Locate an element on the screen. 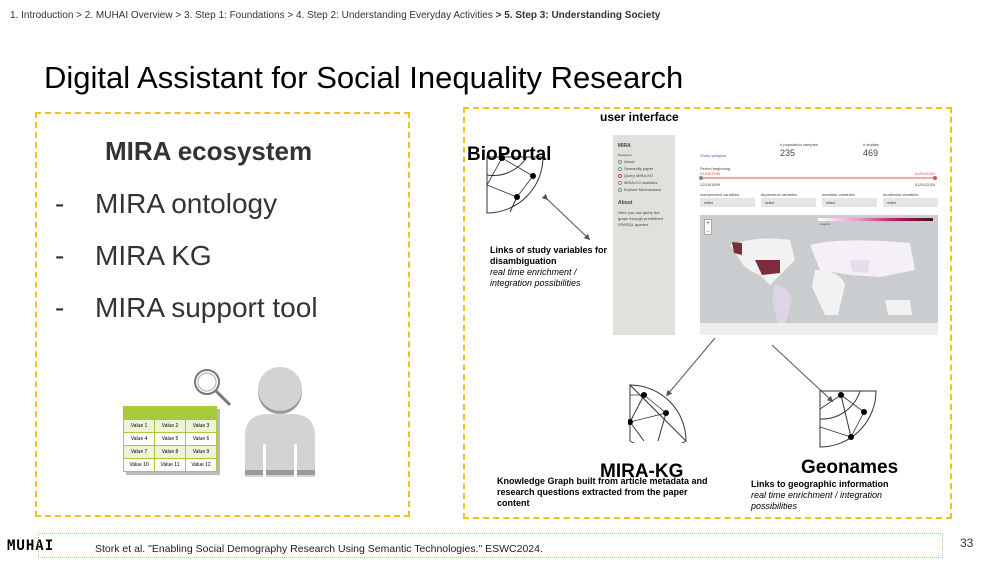 The width and height of the screenshot is (1000, 563). nav-item-query: Query MIRA-KG is located at coordinates (644, 175).